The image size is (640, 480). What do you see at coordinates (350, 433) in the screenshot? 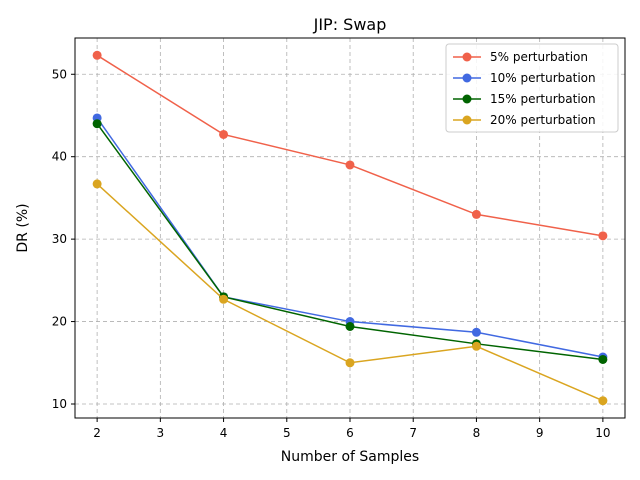
I see `x-tick-label: 6` at bounding box center [350, 433].